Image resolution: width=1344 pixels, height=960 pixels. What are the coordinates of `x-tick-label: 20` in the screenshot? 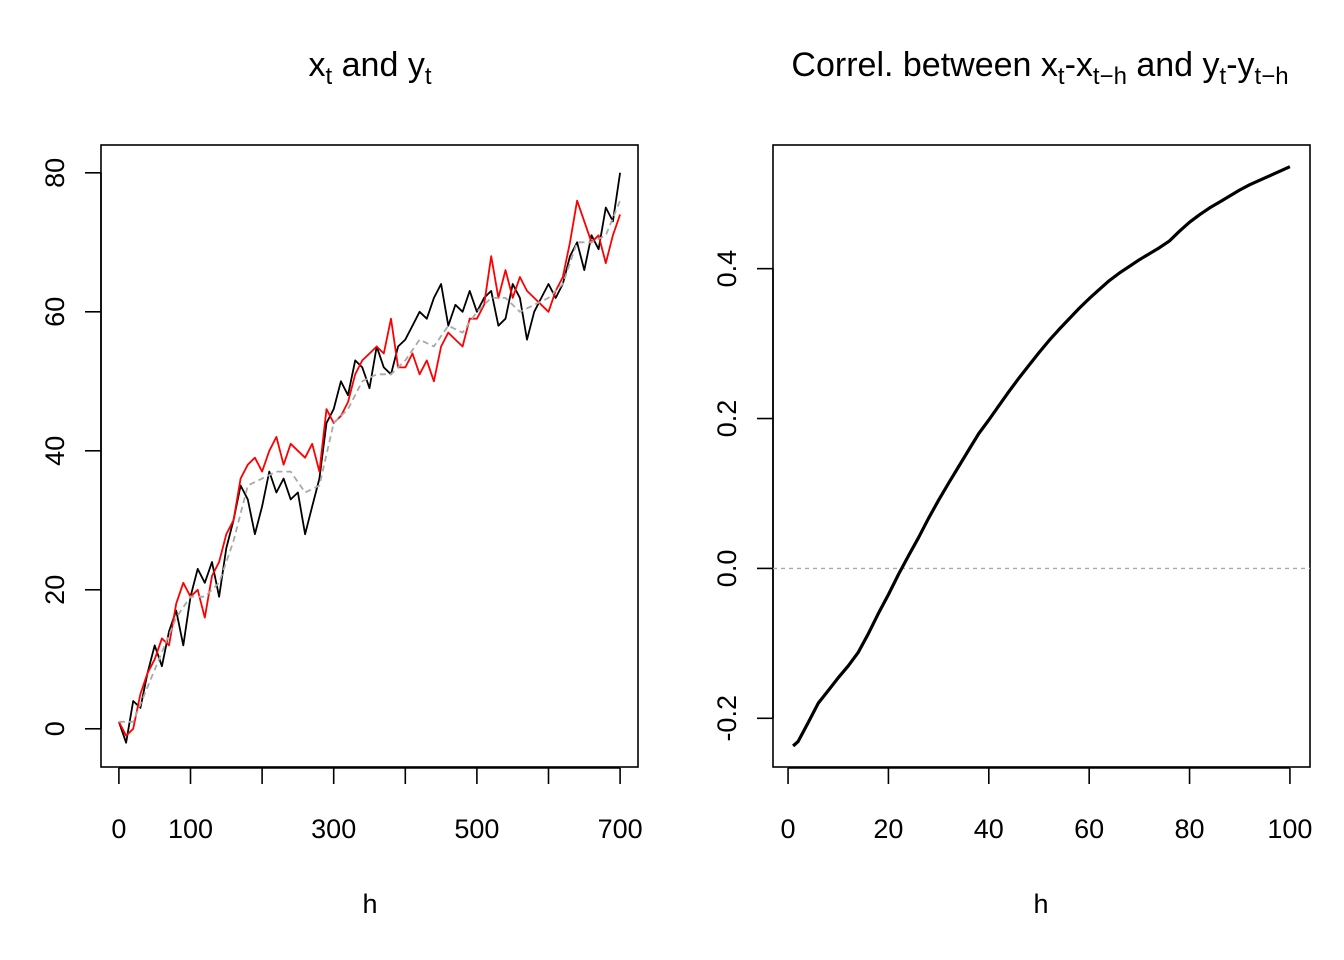 It's located at (888, 829).